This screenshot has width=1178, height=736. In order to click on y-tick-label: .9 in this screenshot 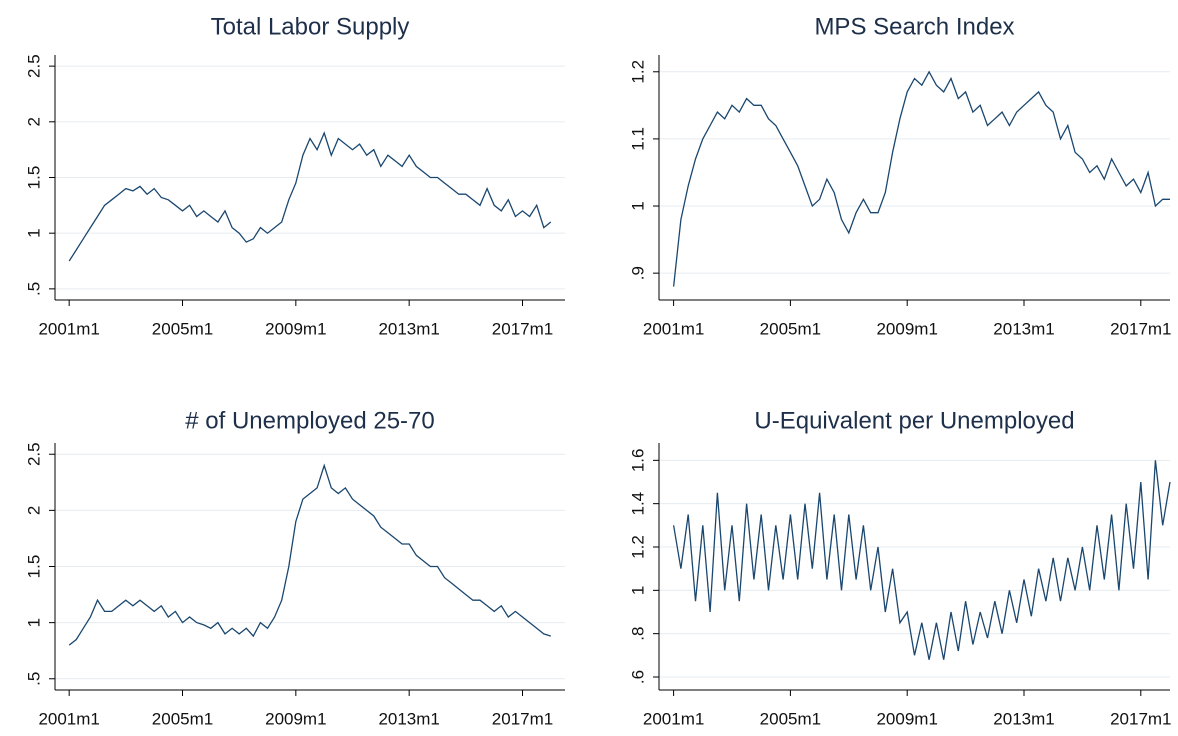, I will do `click(637, 273)`.